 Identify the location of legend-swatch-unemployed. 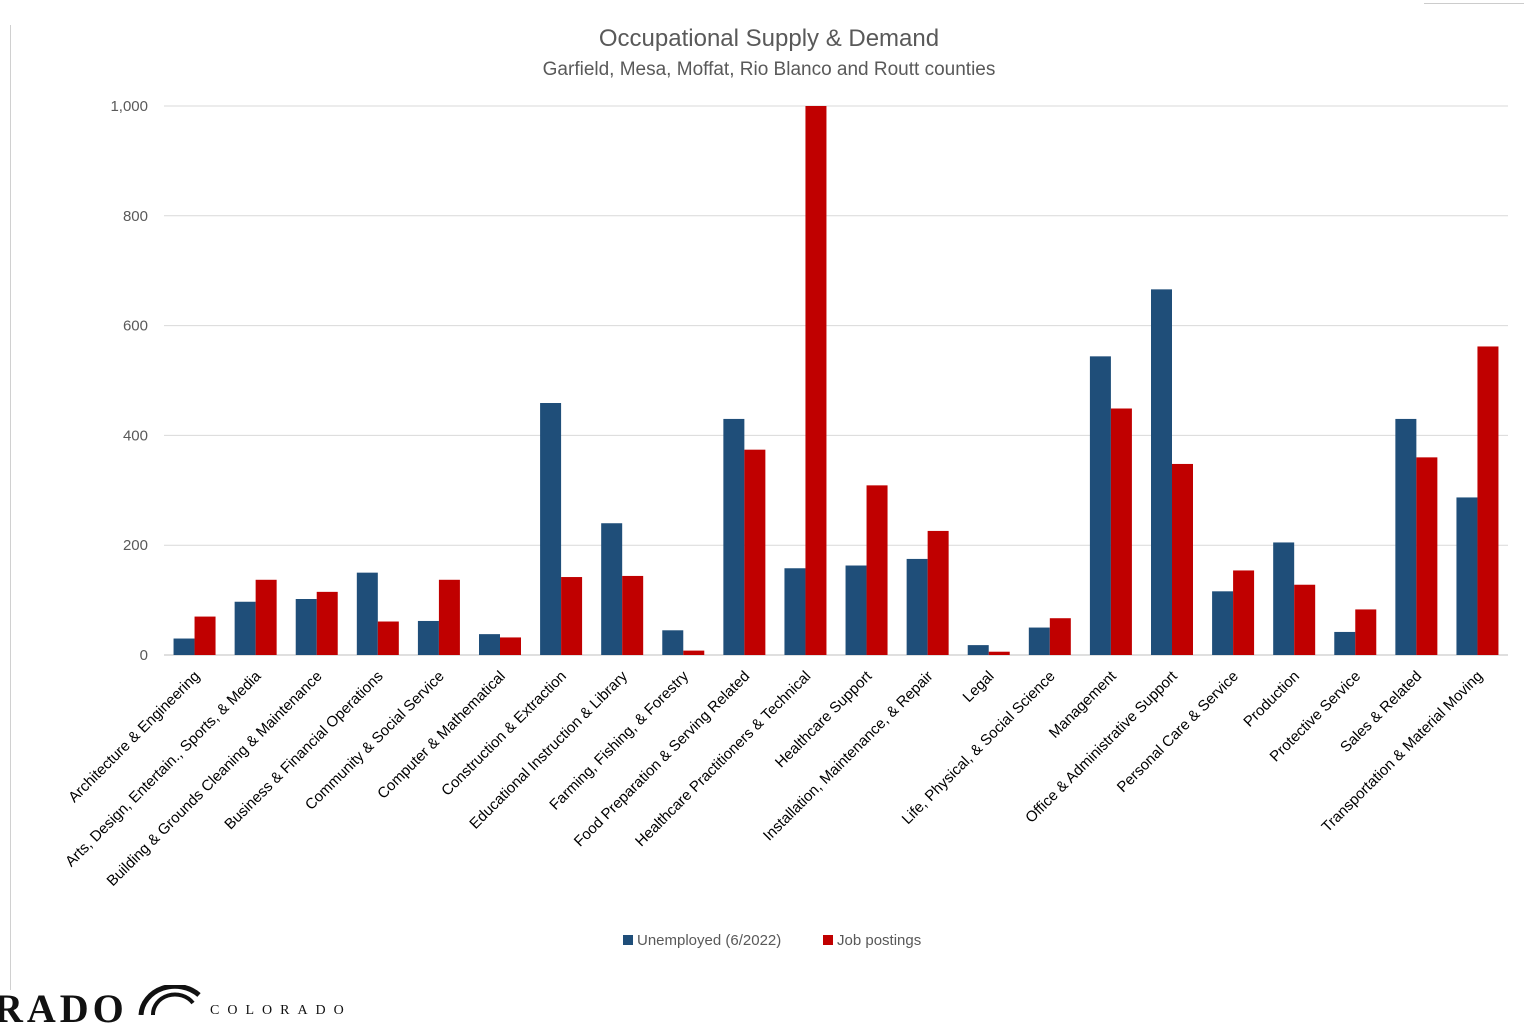
(628, 940).